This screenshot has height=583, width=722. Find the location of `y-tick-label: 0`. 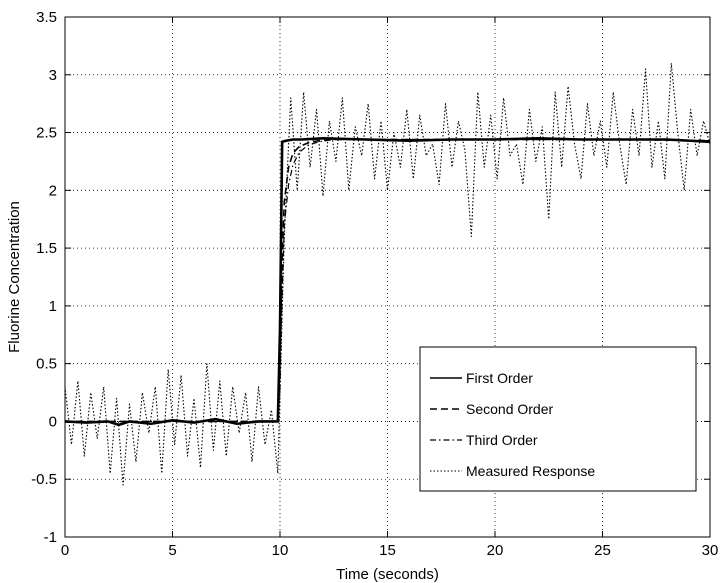

y-tick-label: 0 is located at coordinates (53, 421).